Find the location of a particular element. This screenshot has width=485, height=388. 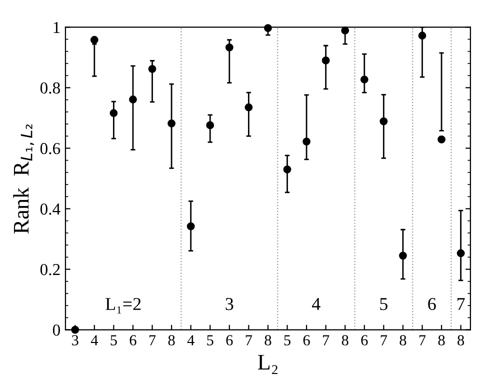

annotation: L₁=2 is located at coordinates (123, 306).